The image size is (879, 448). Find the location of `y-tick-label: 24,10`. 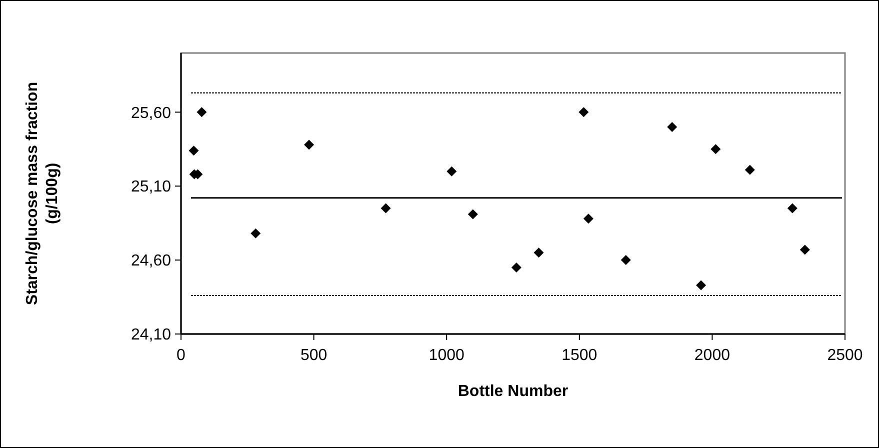

y-tick-label: 24,10 is located at coordinates (151, 335).